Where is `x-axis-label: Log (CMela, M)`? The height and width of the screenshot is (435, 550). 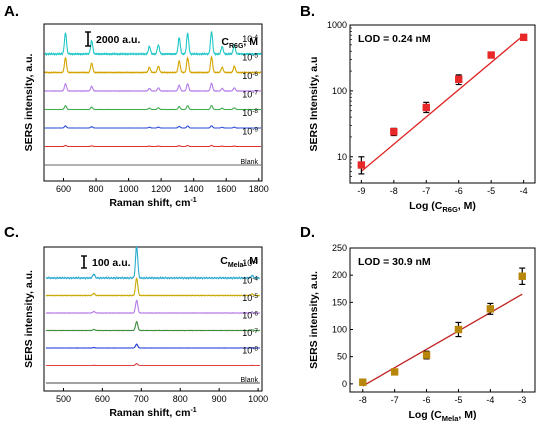 x-axis-label: Log (CMela, M) is located at coordinates (442, 416).